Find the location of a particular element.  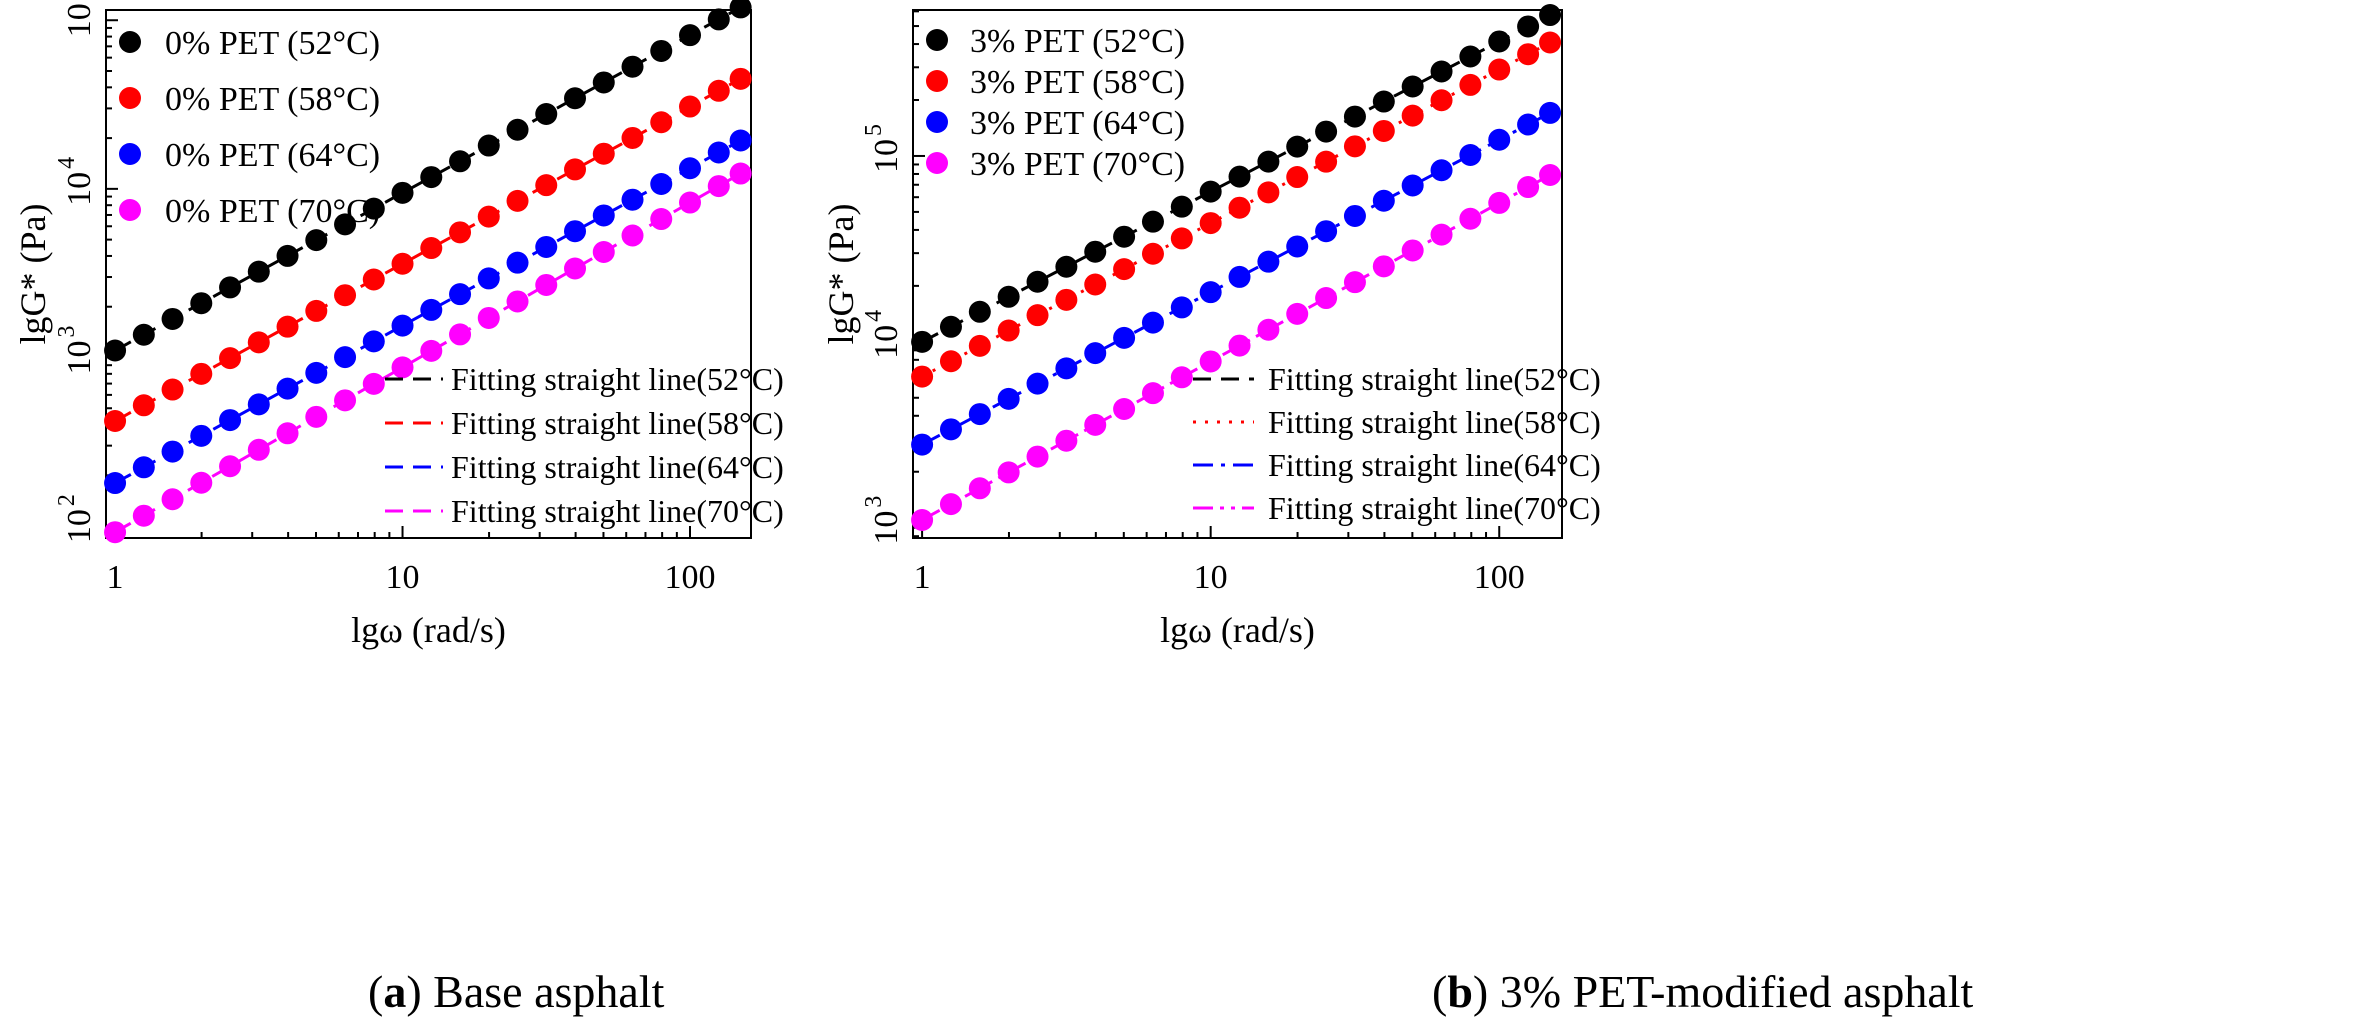

legend-label-2: 3% PET (58°C) is located at coordinates (1077, 82).